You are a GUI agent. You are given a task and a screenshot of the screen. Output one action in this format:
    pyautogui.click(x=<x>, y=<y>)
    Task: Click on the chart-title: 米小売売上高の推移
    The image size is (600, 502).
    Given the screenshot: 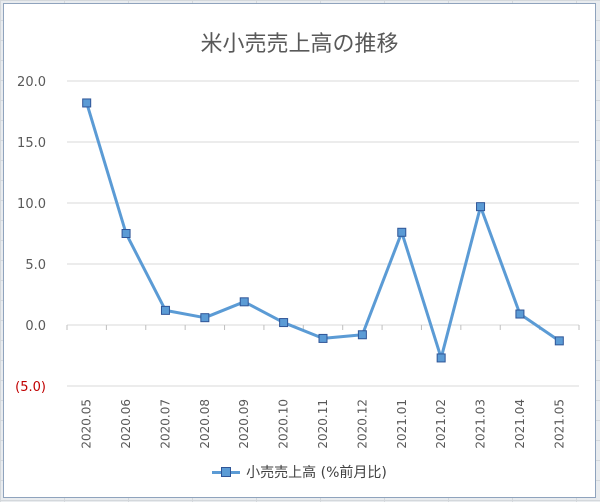 What is the action you would take?
    pyautogui.click(x=299, y=44)
    